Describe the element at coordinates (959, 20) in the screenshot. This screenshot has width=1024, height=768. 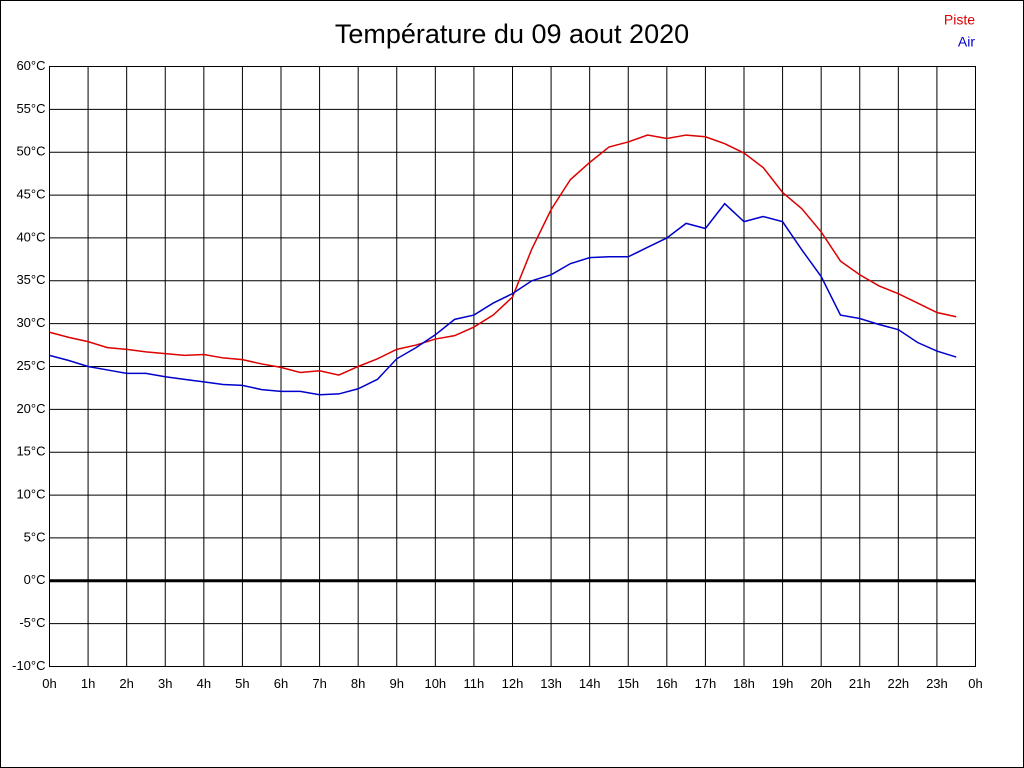
I see `legend-entry: Piste` at that location.